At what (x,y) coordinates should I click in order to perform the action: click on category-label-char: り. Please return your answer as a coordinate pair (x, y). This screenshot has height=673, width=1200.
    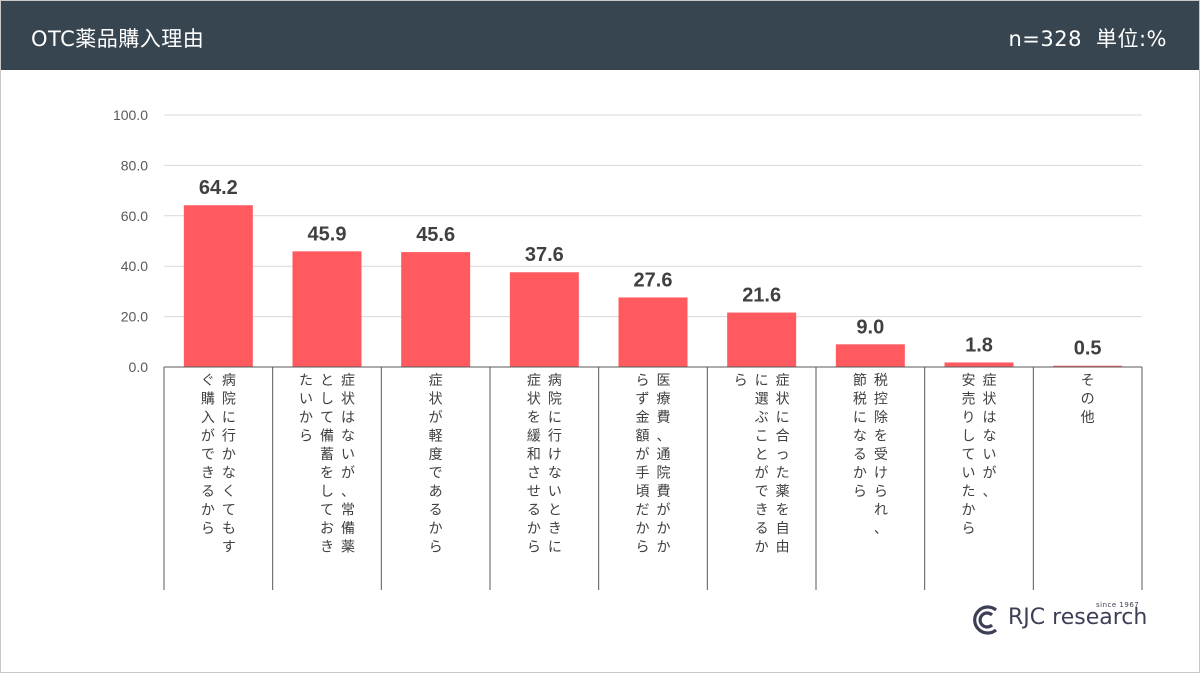
    Looking at the image, I should click on (969, 418).